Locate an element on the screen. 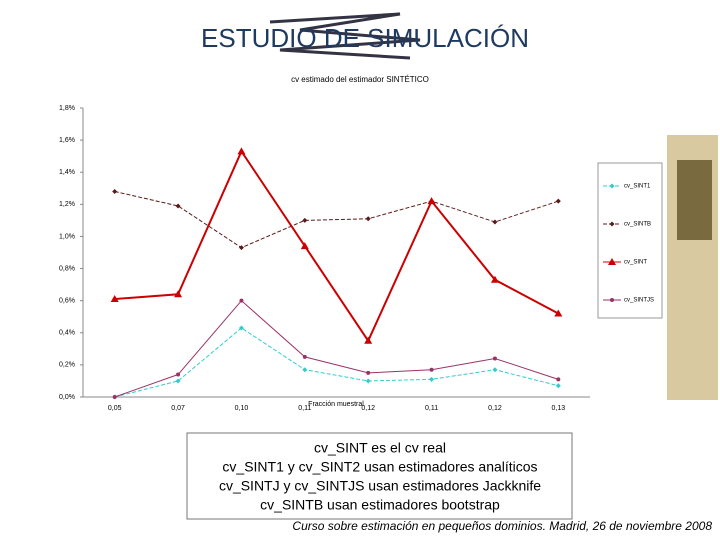 Image resolution: width=720 pixels, height=540 pixels. y-tick-label: 1,6% is located at coordinates (67, 140).